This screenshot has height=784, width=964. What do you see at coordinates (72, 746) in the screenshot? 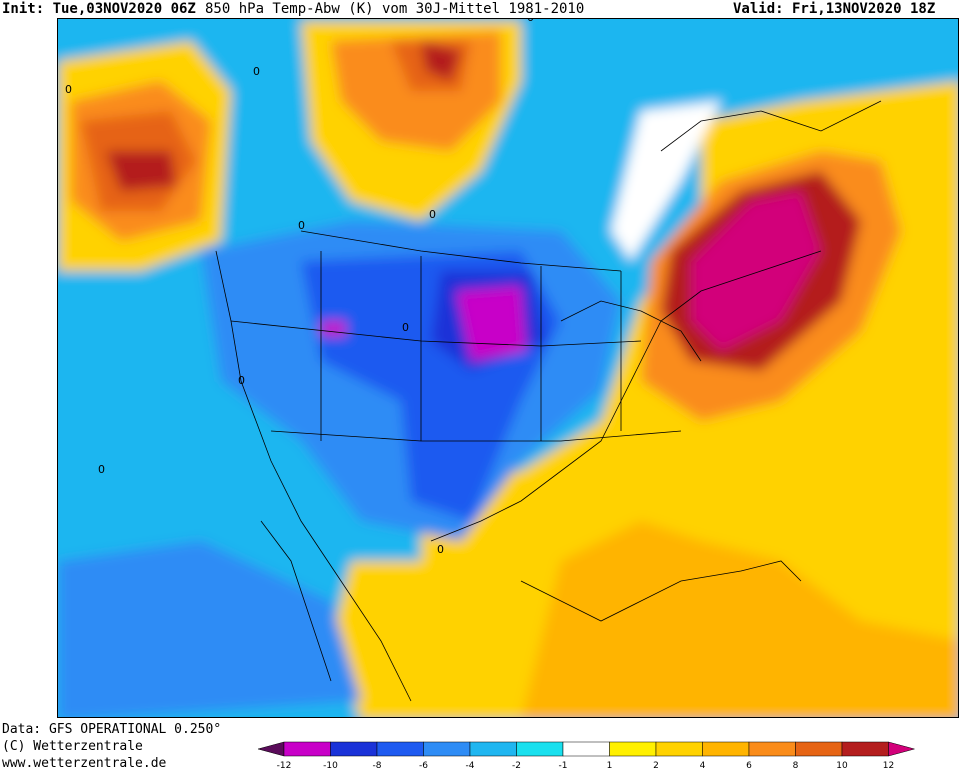
I see `copyright: (C) Wetterzentrale` at bounding box center [72, 746].